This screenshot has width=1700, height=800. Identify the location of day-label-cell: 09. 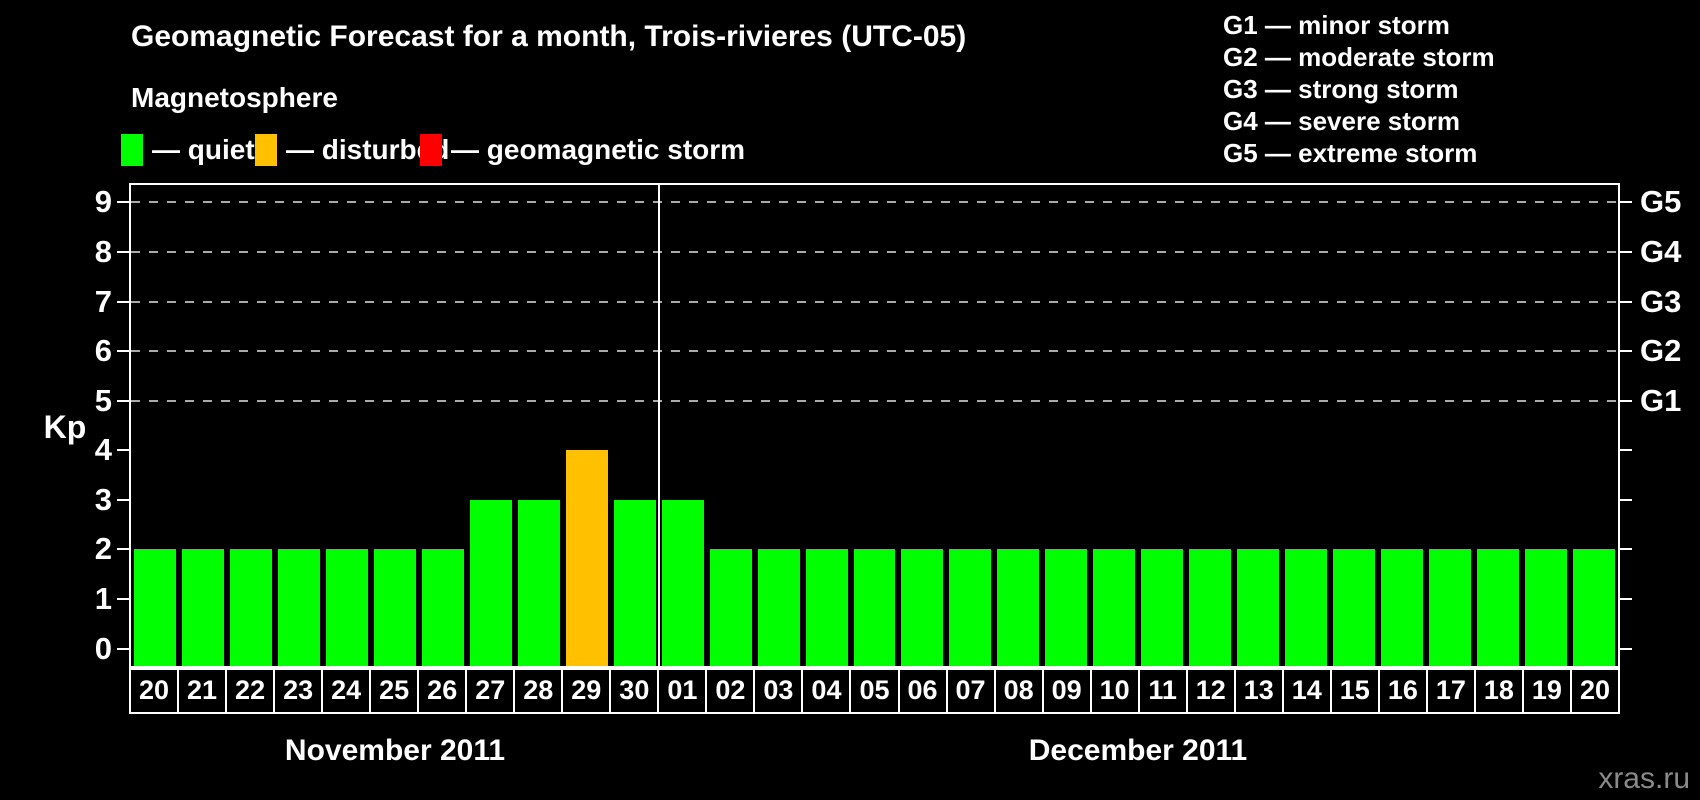
(1066, 691).